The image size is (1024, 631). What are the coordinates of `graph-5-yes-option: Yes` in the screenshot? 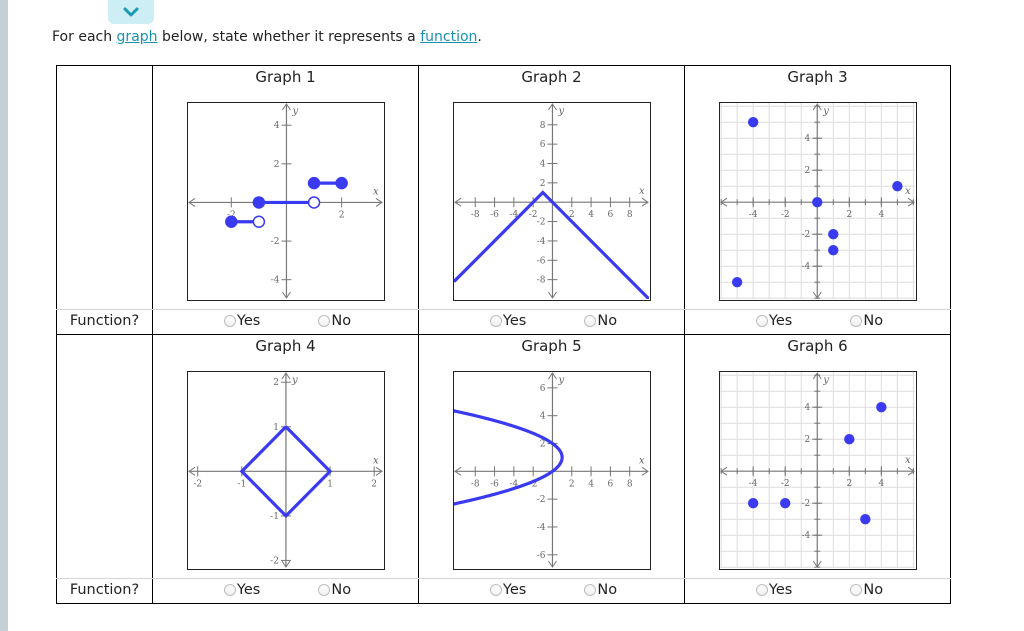 It's located at (507, 590).